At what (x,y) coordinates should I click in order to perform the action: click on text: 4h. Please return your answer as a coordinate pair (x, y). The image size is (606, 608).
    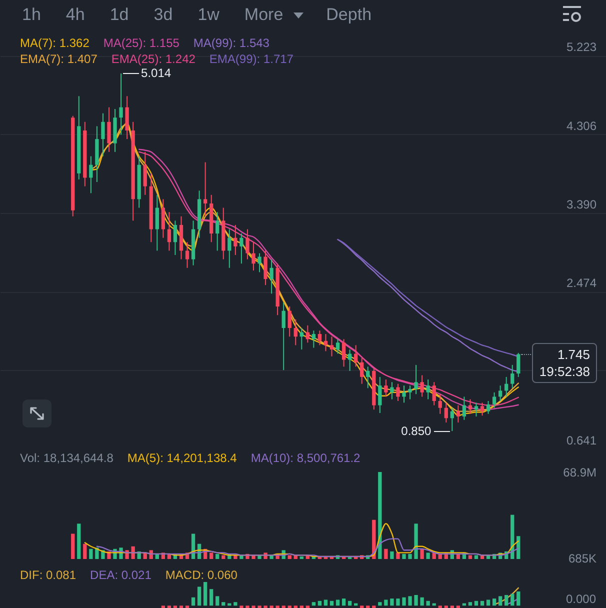
    Looking at the image, I should click on (75, 15).